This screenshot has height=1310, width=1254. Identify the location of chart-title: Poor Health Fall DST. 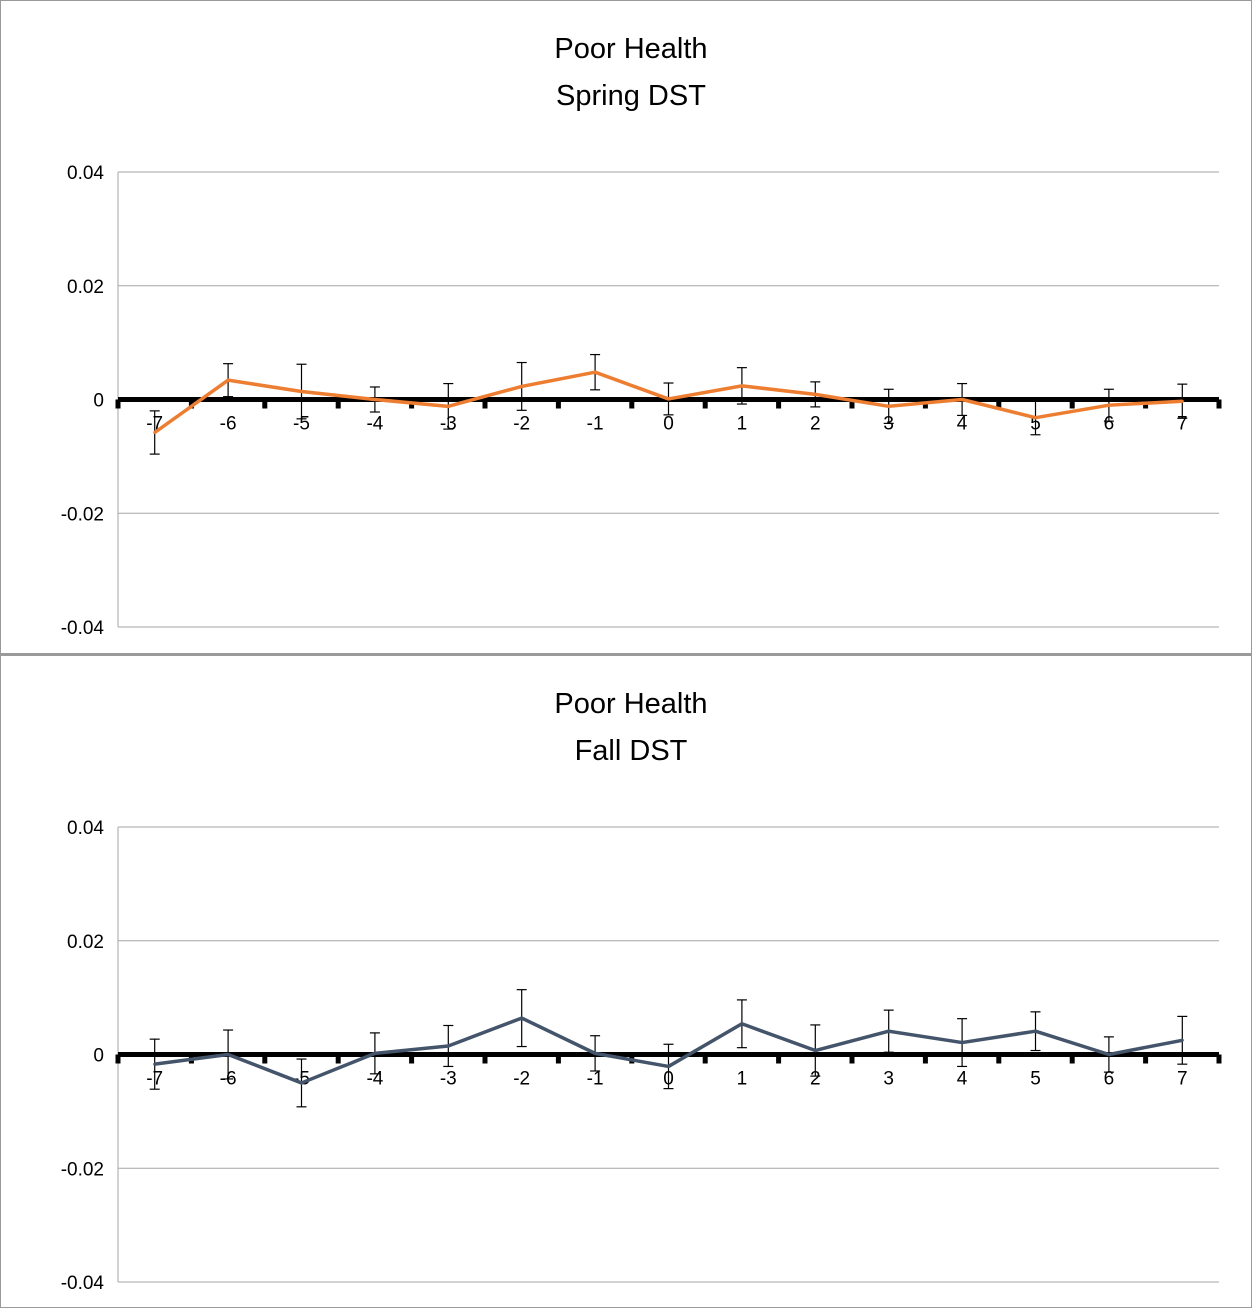
(630, 727).